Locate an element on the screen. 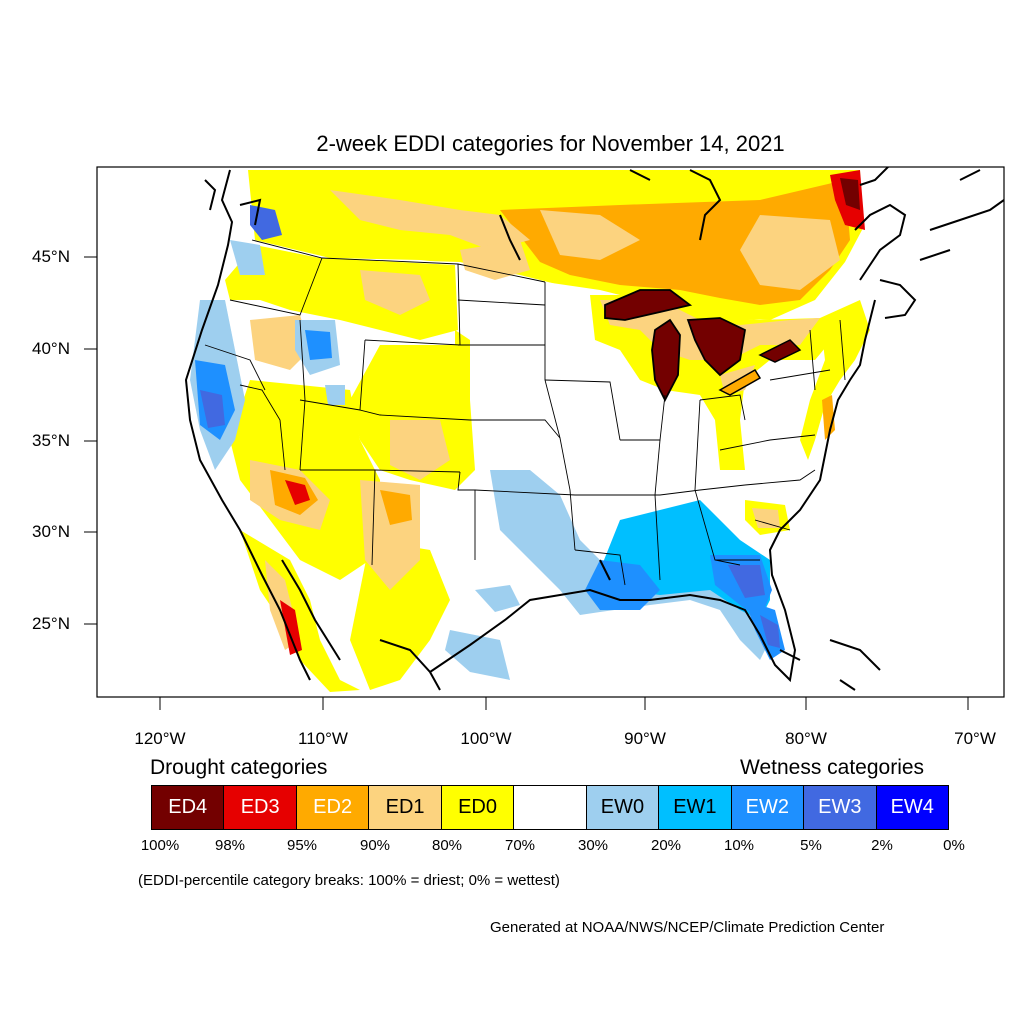 Image resolution: width=1024 pixels, height=1024 pixels. break-label: 100% is located at coordinates (160, 845).